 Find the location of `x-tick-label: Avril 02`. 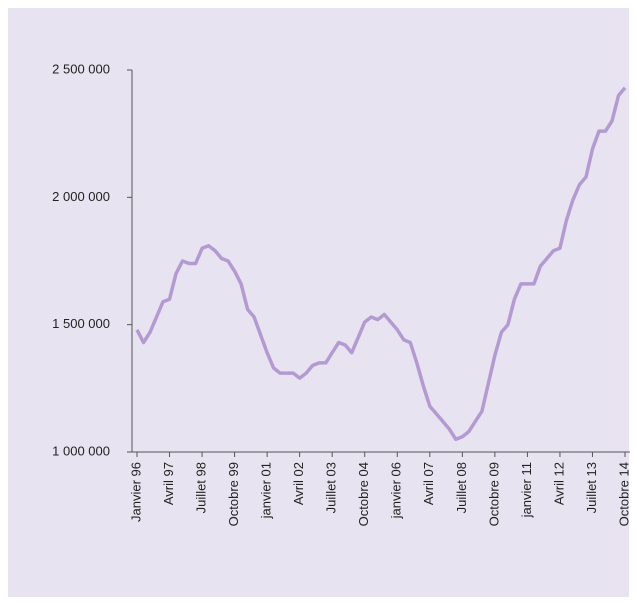

x-tick-label: Avril 02 is located at coordinates (298, 483).